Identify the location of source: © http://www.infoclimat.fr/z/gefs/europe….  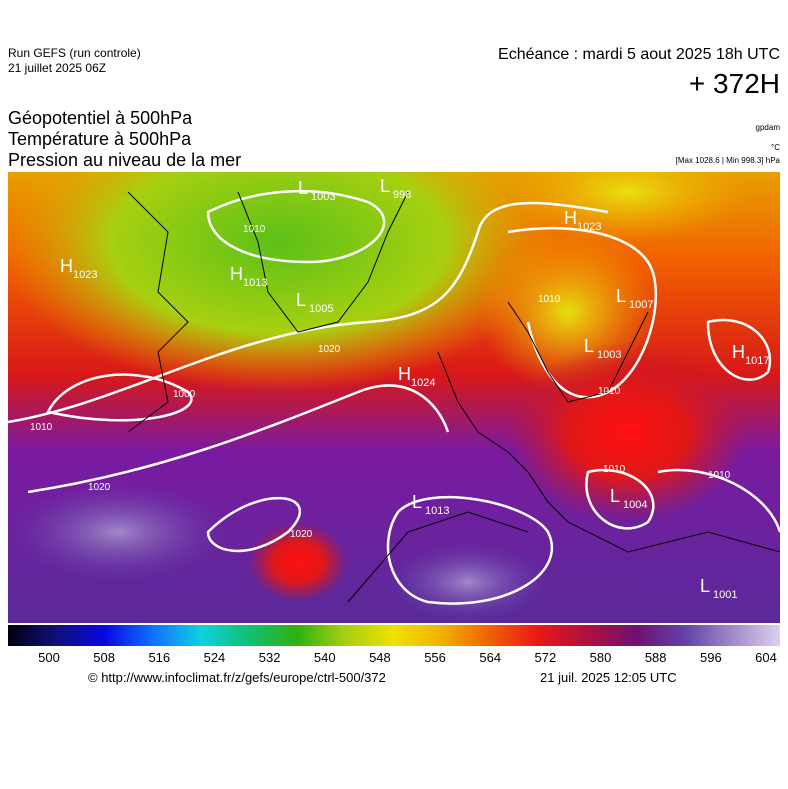
(237, 677).